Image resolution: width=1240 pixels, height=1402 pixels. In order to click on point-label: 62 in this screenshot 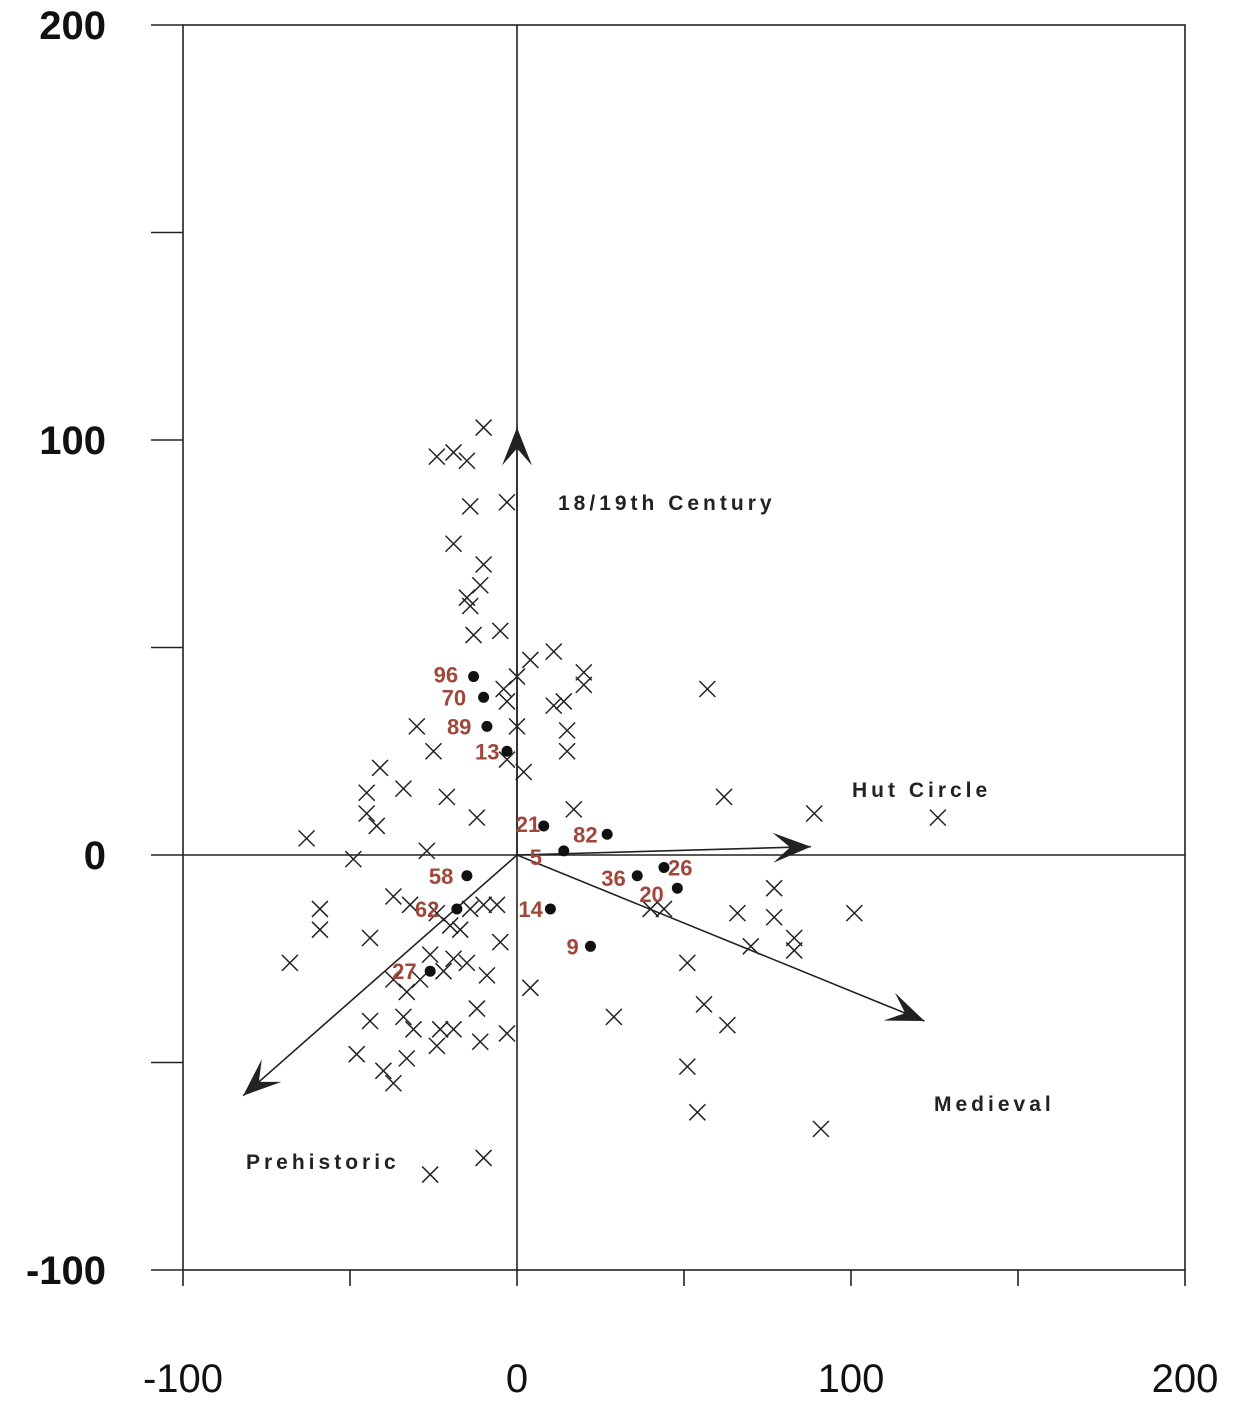, I will do `click(427, 909)`.